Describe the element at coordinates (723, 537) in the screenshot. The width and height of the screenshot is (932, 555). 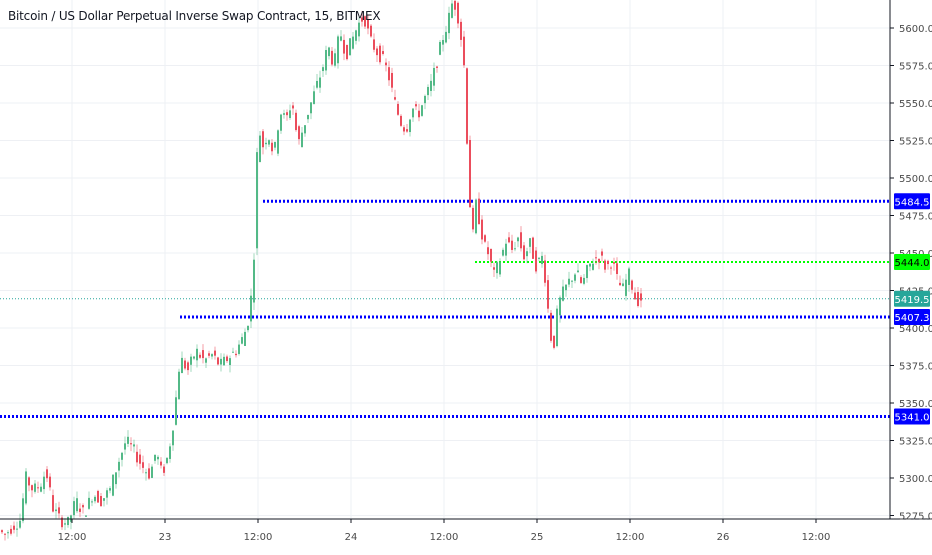
I see `x-tick-label: 26` at that location.